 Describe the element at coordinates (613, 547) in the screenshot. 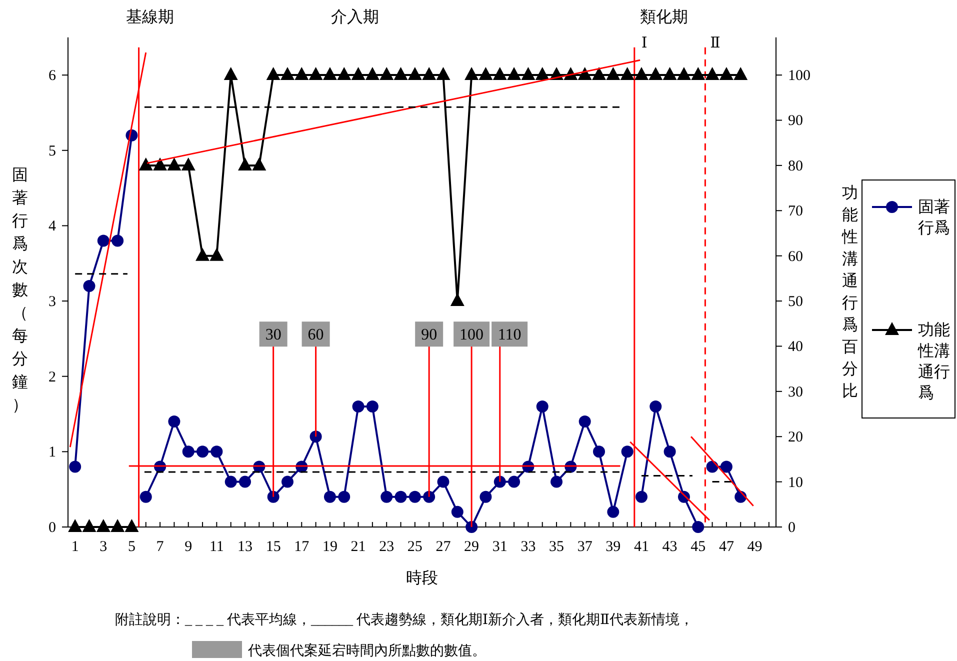

I see `x-tick-label: 39` at that location.